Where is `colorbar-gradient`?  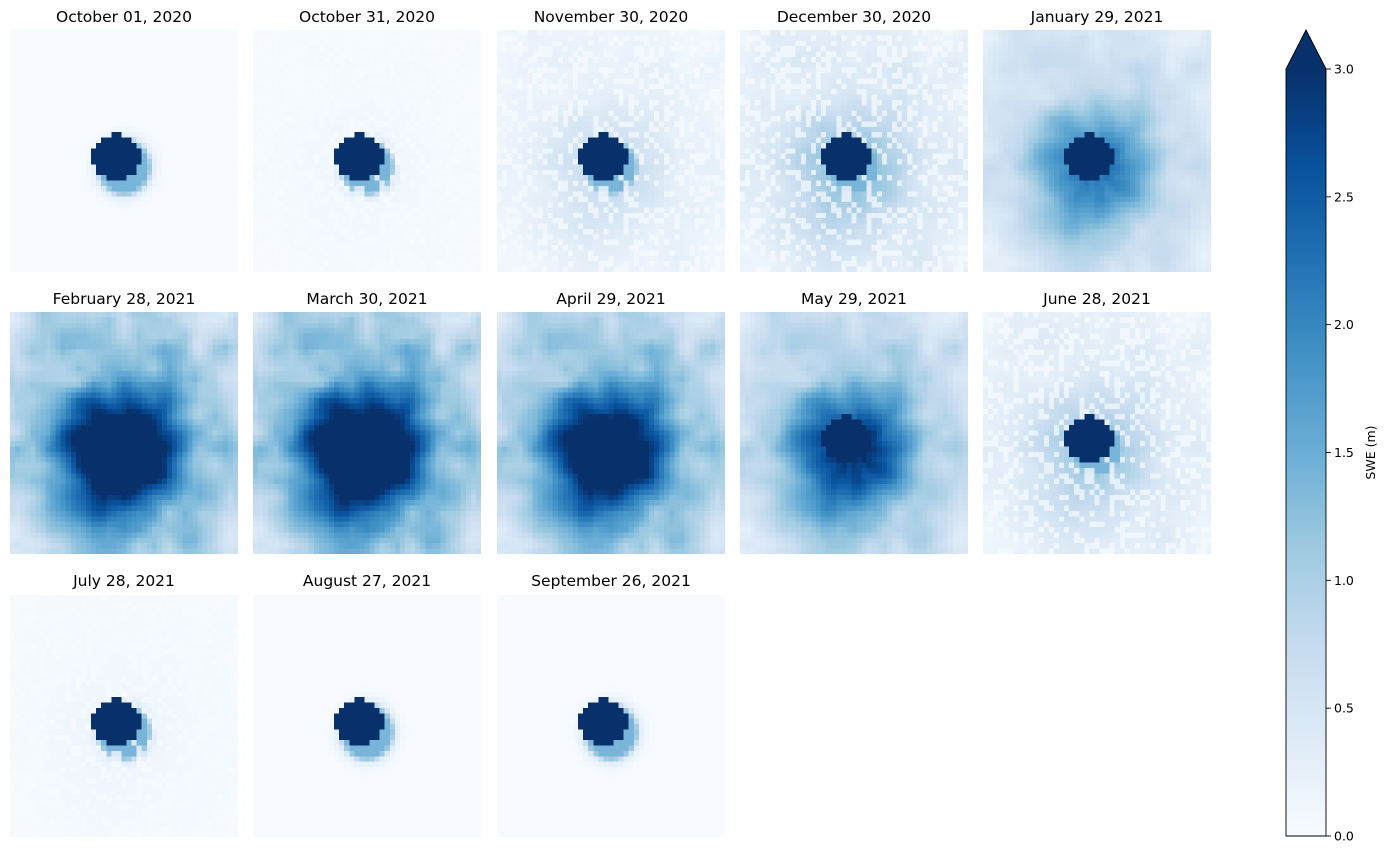
colorbar-gradient is located at coordinates (1306, 452).